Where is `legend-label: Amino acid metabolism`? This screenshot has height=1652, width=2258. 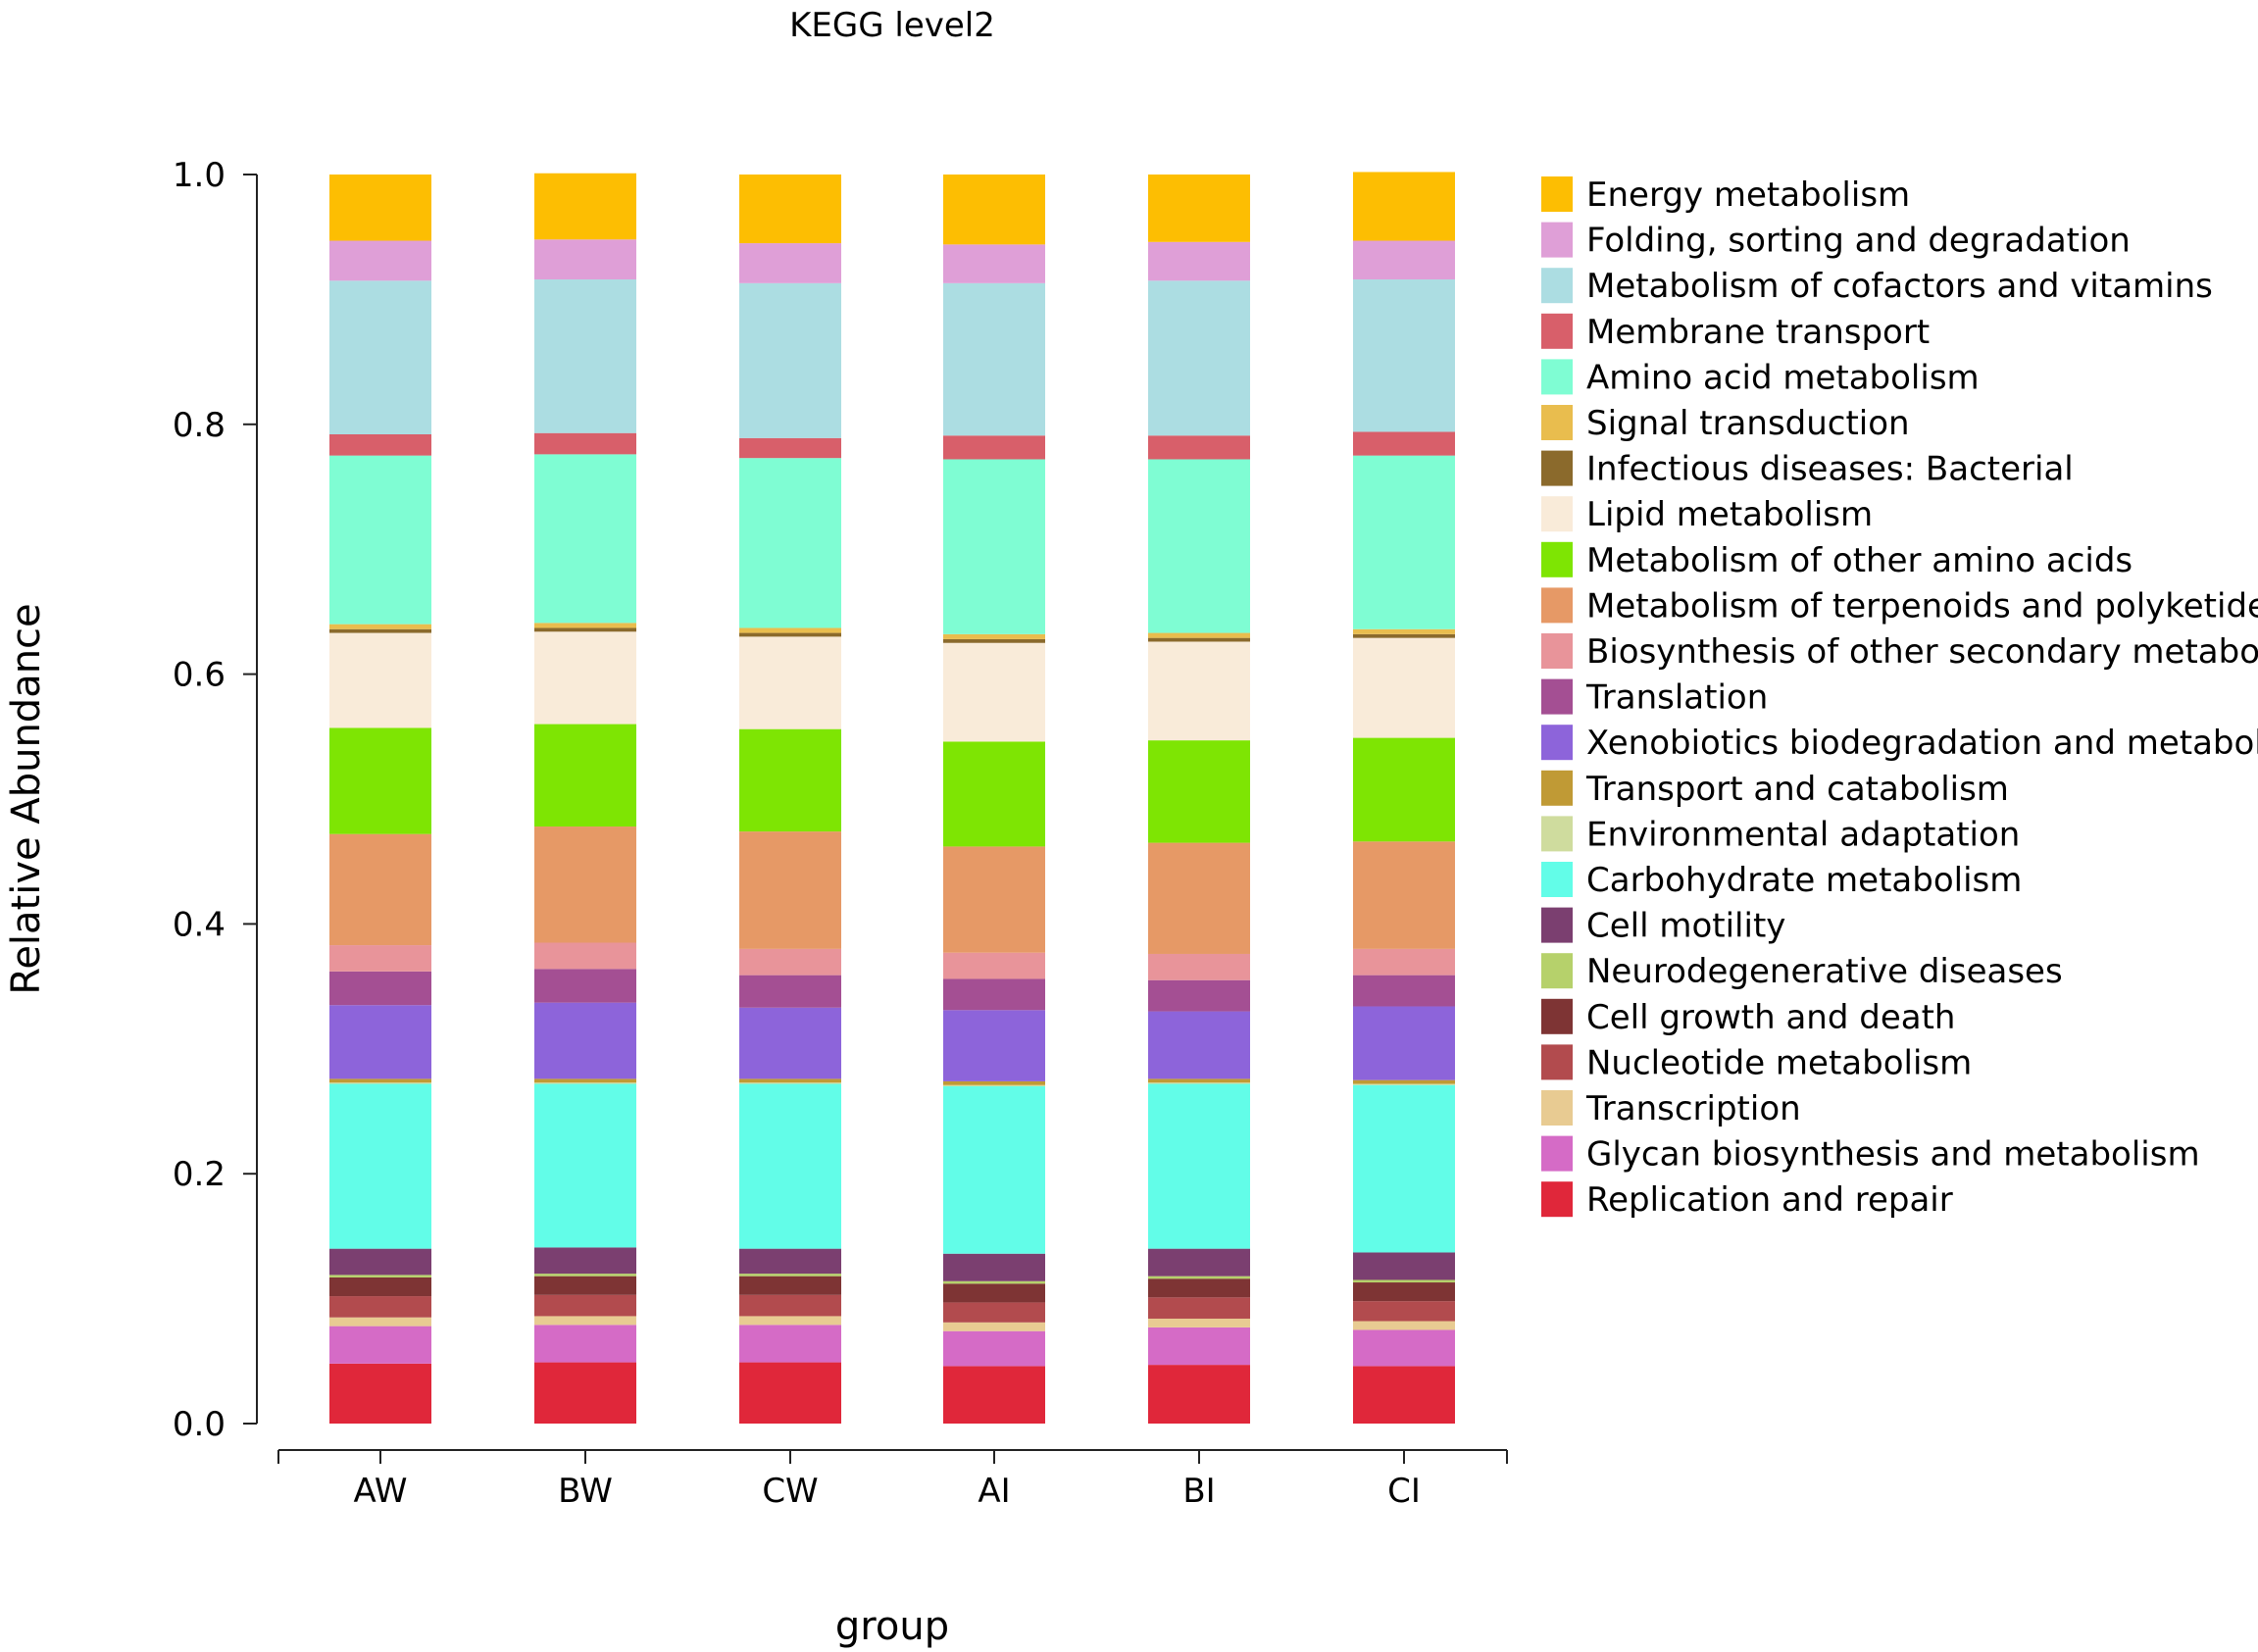
legend-label: Amino acid metabolism is located at coordinates (1783, 378).